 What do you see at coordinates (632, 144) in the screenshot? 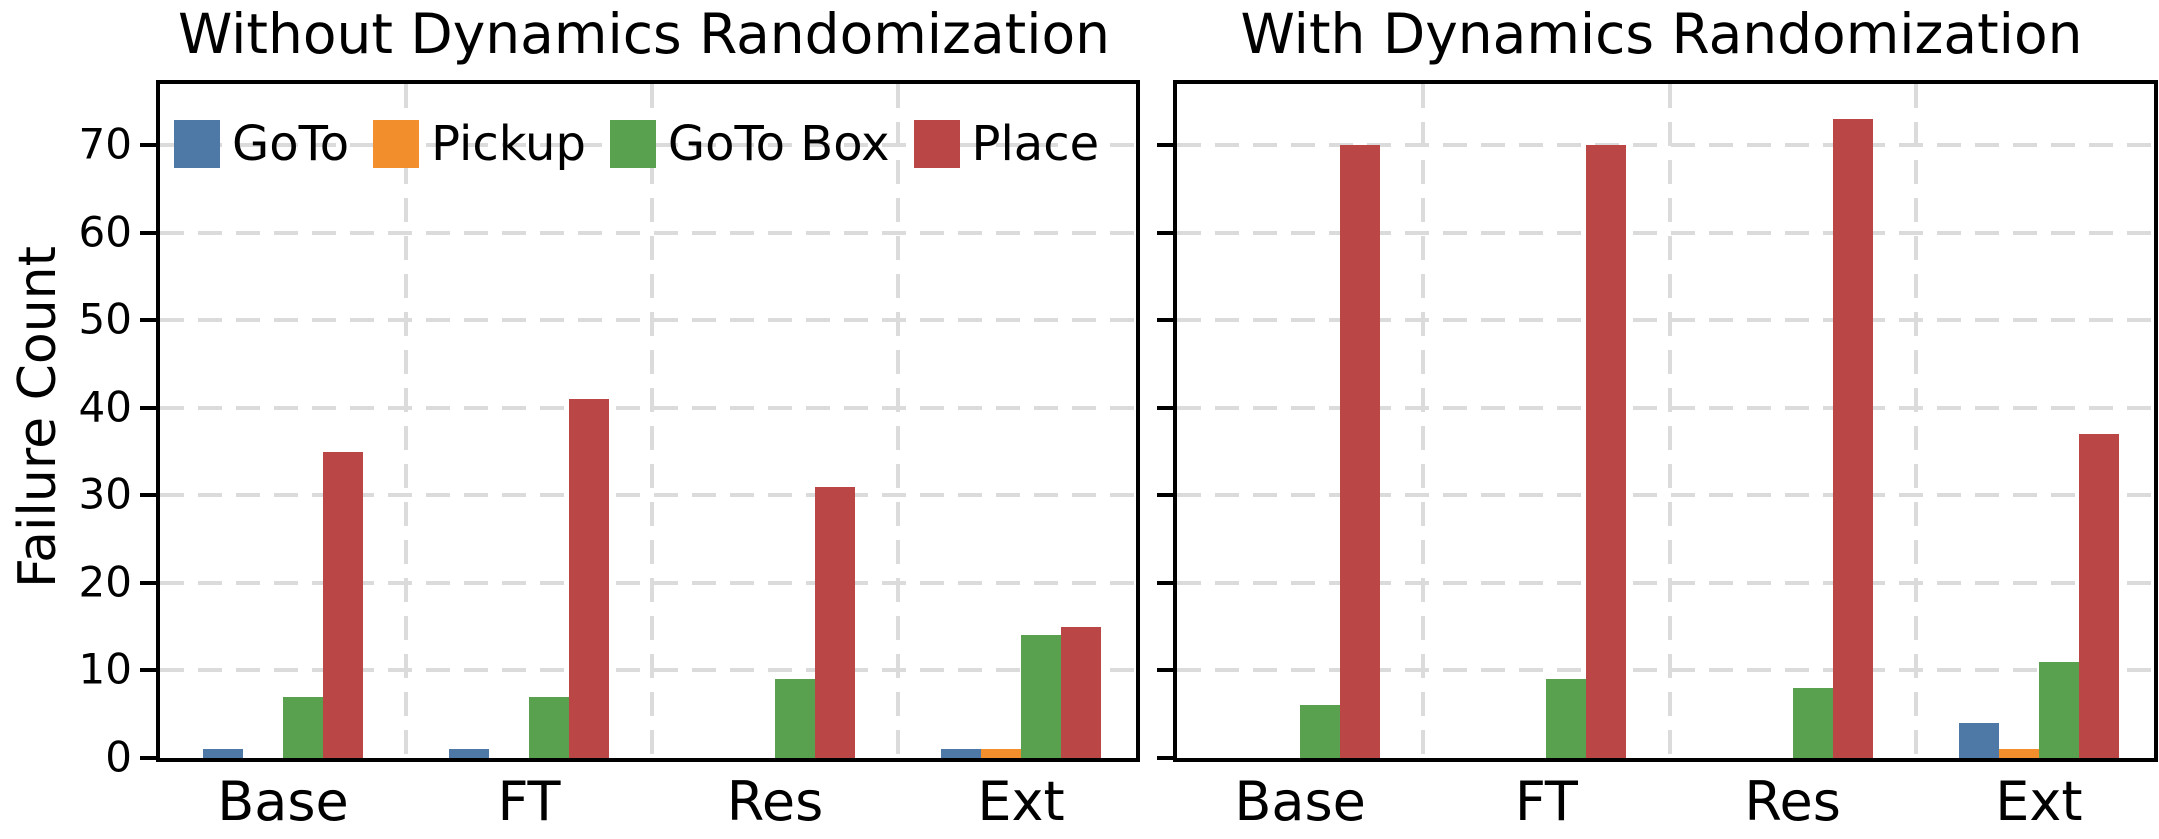
I see `legend-swatch-goto-box-icon` at bounding box center [632, 144].